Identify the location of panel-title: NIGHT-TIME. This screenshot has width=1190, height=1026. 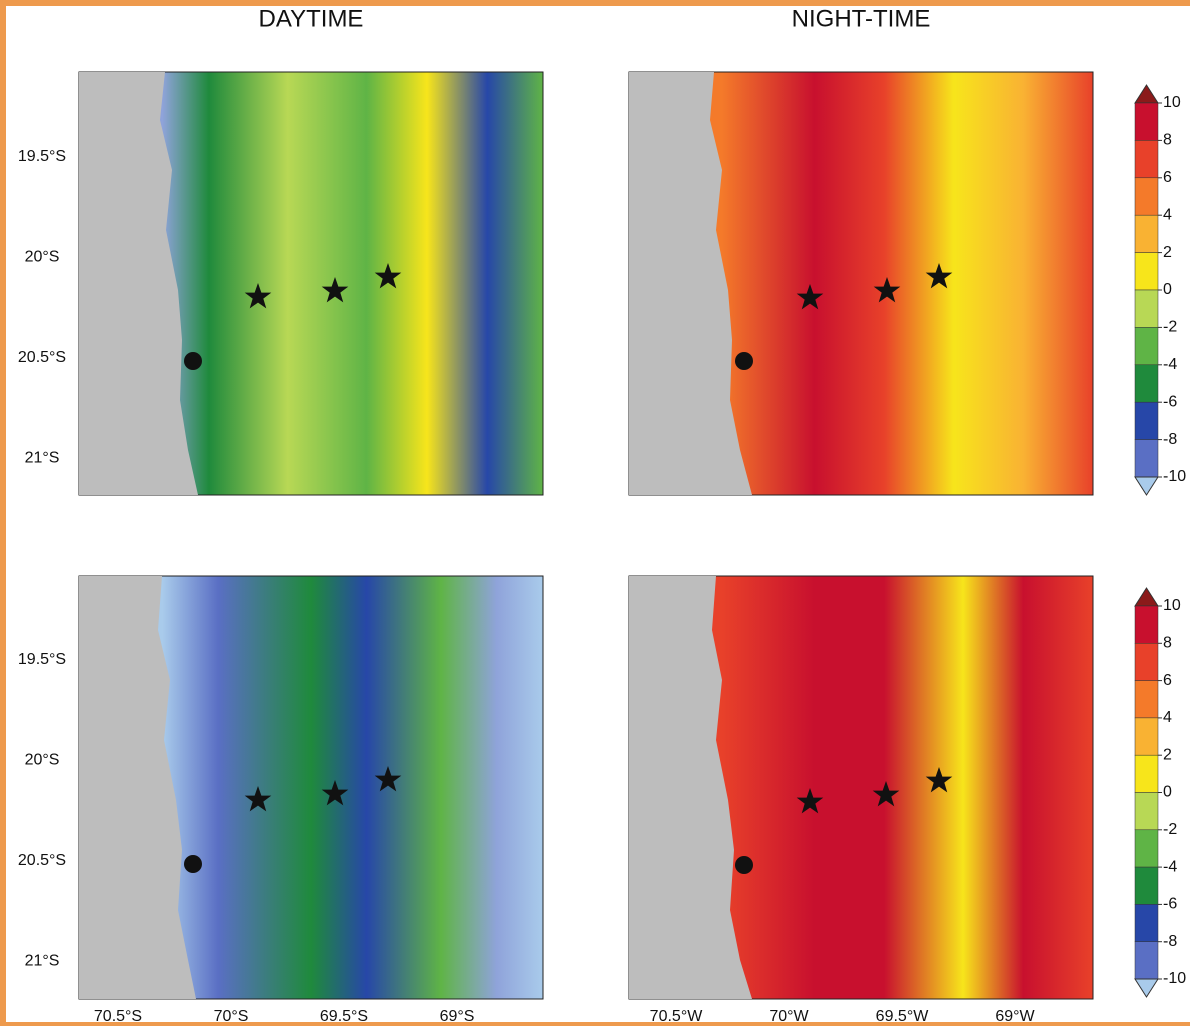
(861, 18).